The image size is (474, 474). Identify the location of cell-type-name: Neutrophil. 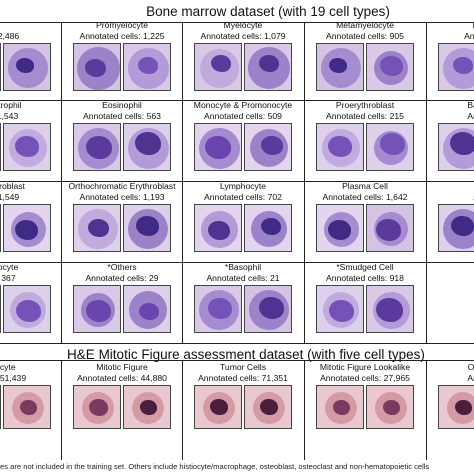
(11, 105).